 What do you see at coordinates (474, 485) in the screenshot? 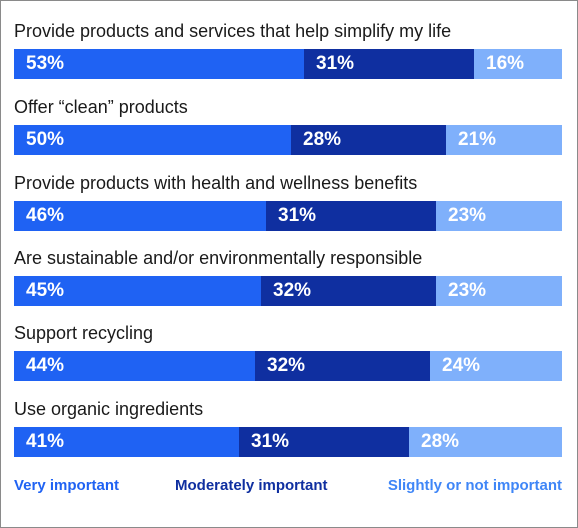
I see `legend-item: Slightly or not important` at bounding box center [474, 485].